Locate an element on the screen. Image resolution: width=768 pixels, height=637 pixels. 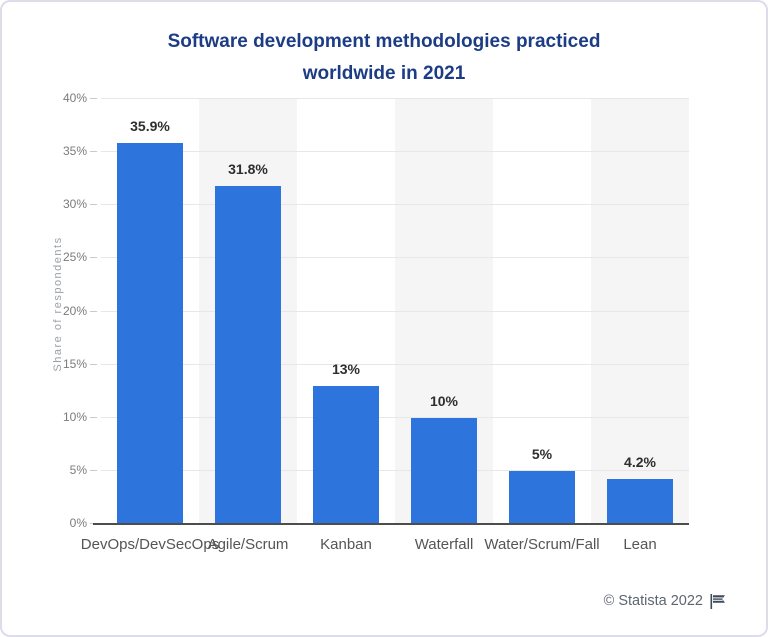
category-label: Lean is located at coordinates (640, 544).